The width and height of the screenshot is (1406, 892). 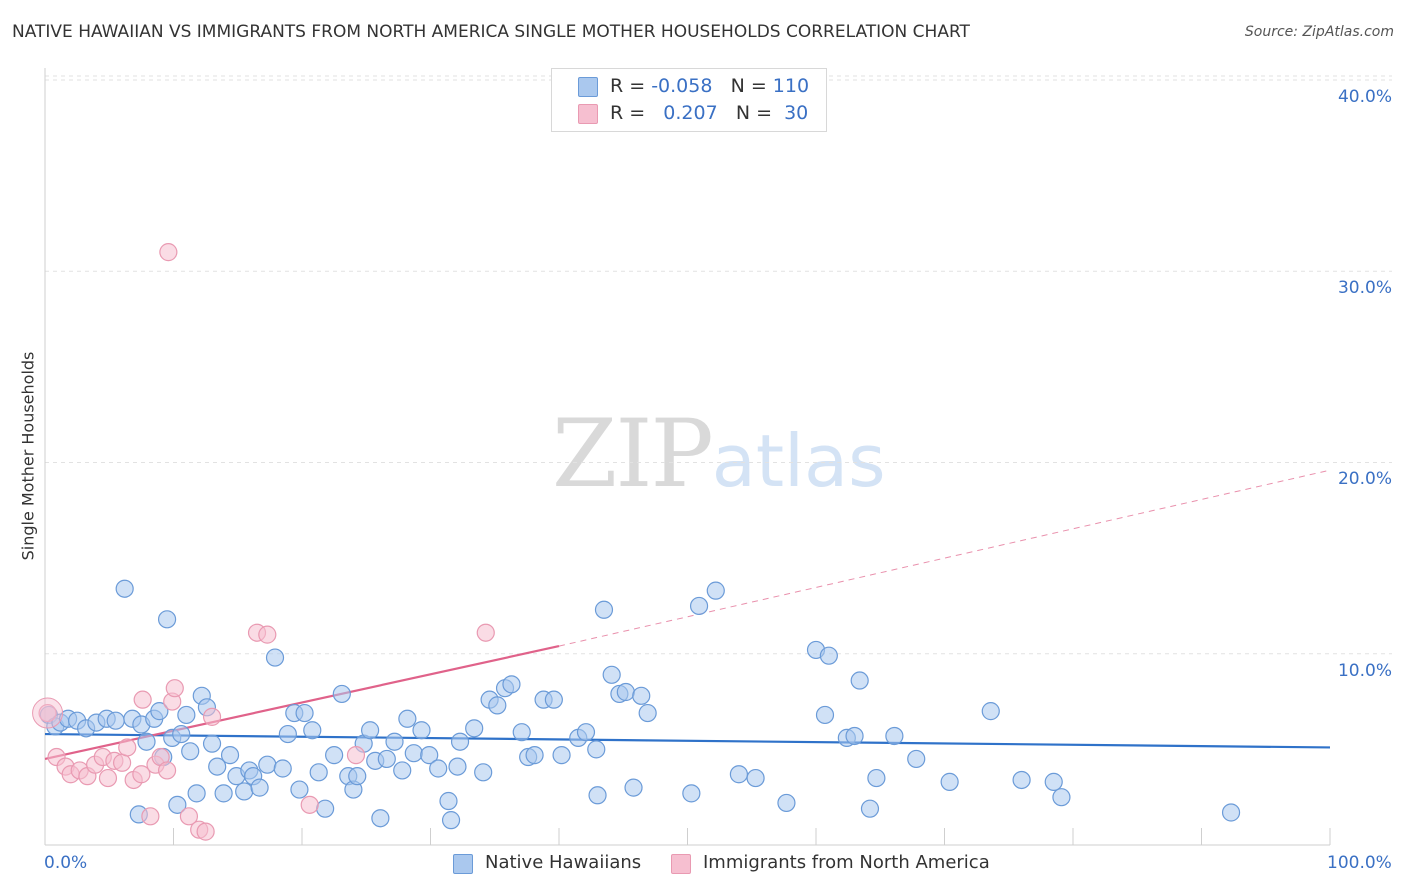 I want to click on y-tick-label-40: 40.0%, so click(x=1364, y=97).